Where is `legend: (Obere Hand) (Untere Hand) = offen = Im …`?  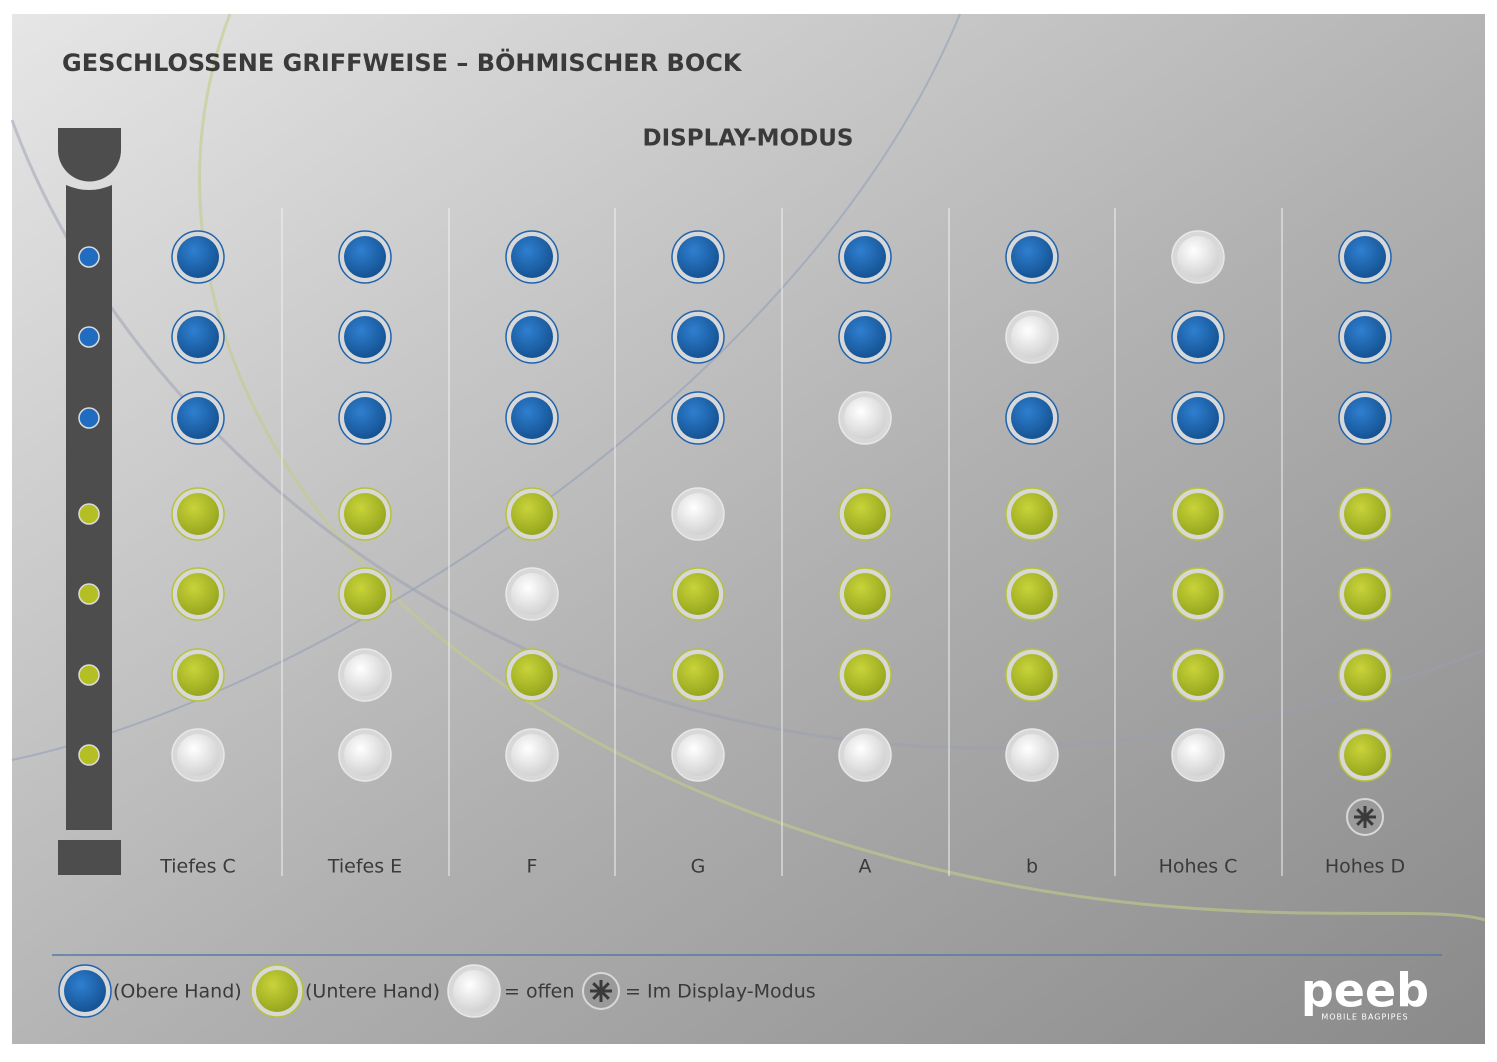
legend: (Obere Hand) (Untere Hand) = offen = Im … is located at coordinates (464, 992).